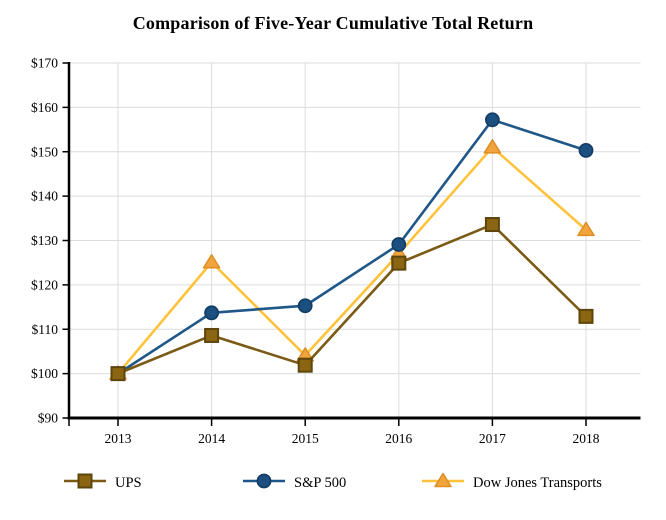 The image size is (666, 520). What do you see at coordinates (399, 263) in the screenshot?
I see `marker-ups-2016` at bounding box center [399, 263].